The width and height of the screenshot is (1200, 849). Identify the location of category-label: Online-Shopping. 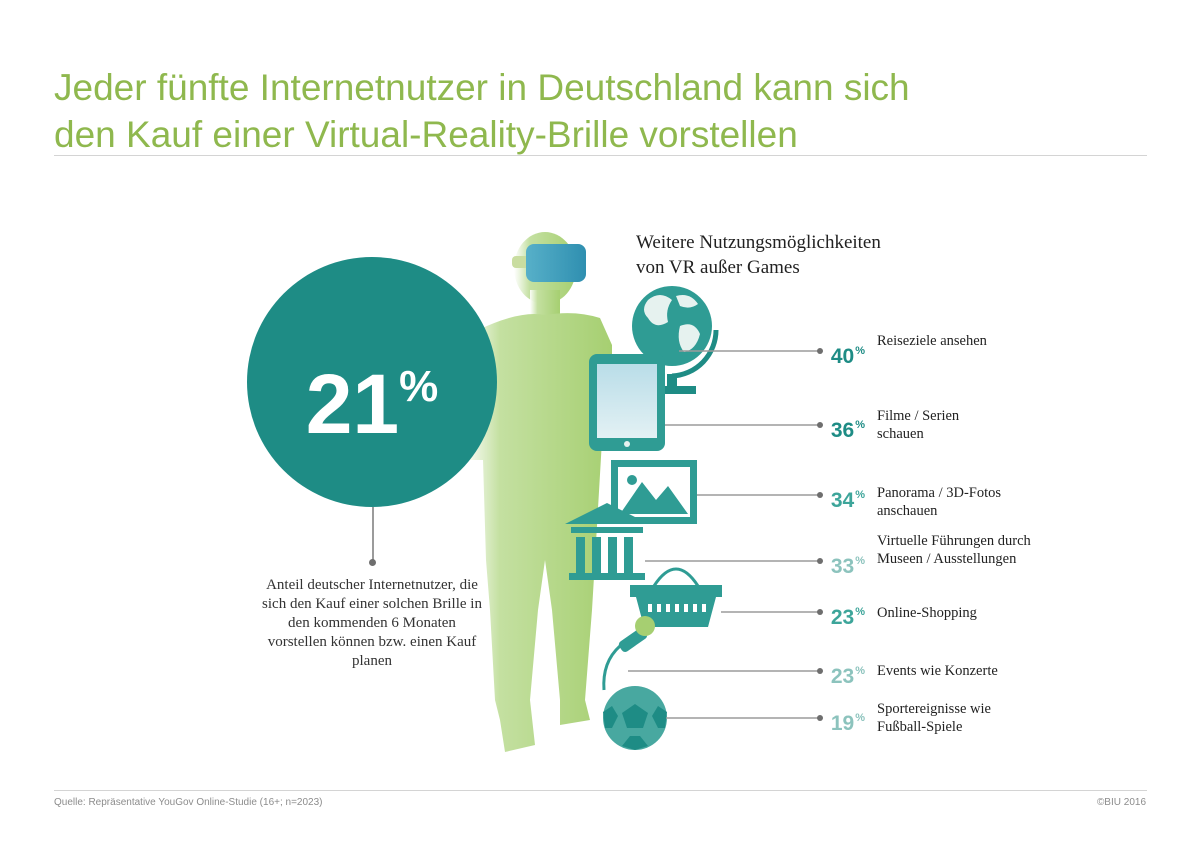
(927, 613).